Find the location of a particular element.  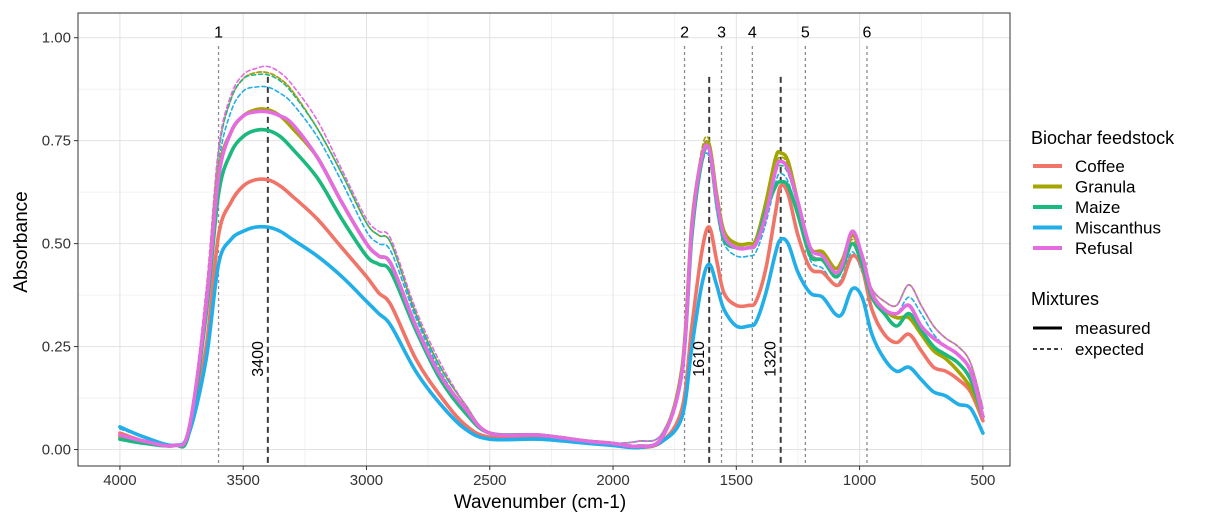

reference-line-label-6: 6 is located at coordinates (867, 33).